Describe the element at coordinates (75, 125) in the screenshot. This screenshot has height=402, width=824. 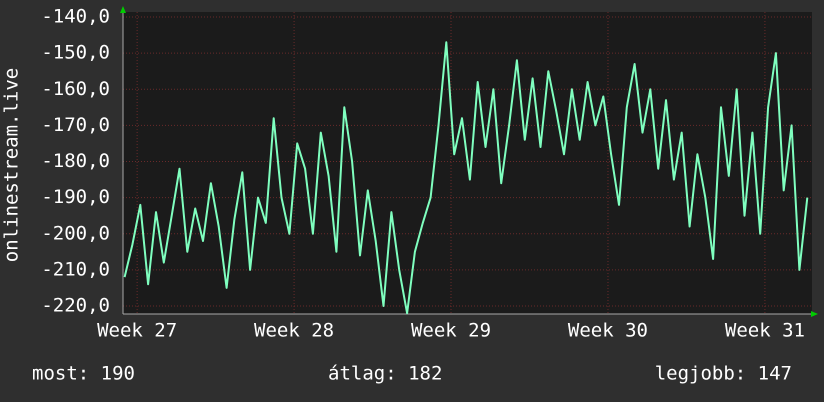
I see `y-tick-label: -170,0` at that location.